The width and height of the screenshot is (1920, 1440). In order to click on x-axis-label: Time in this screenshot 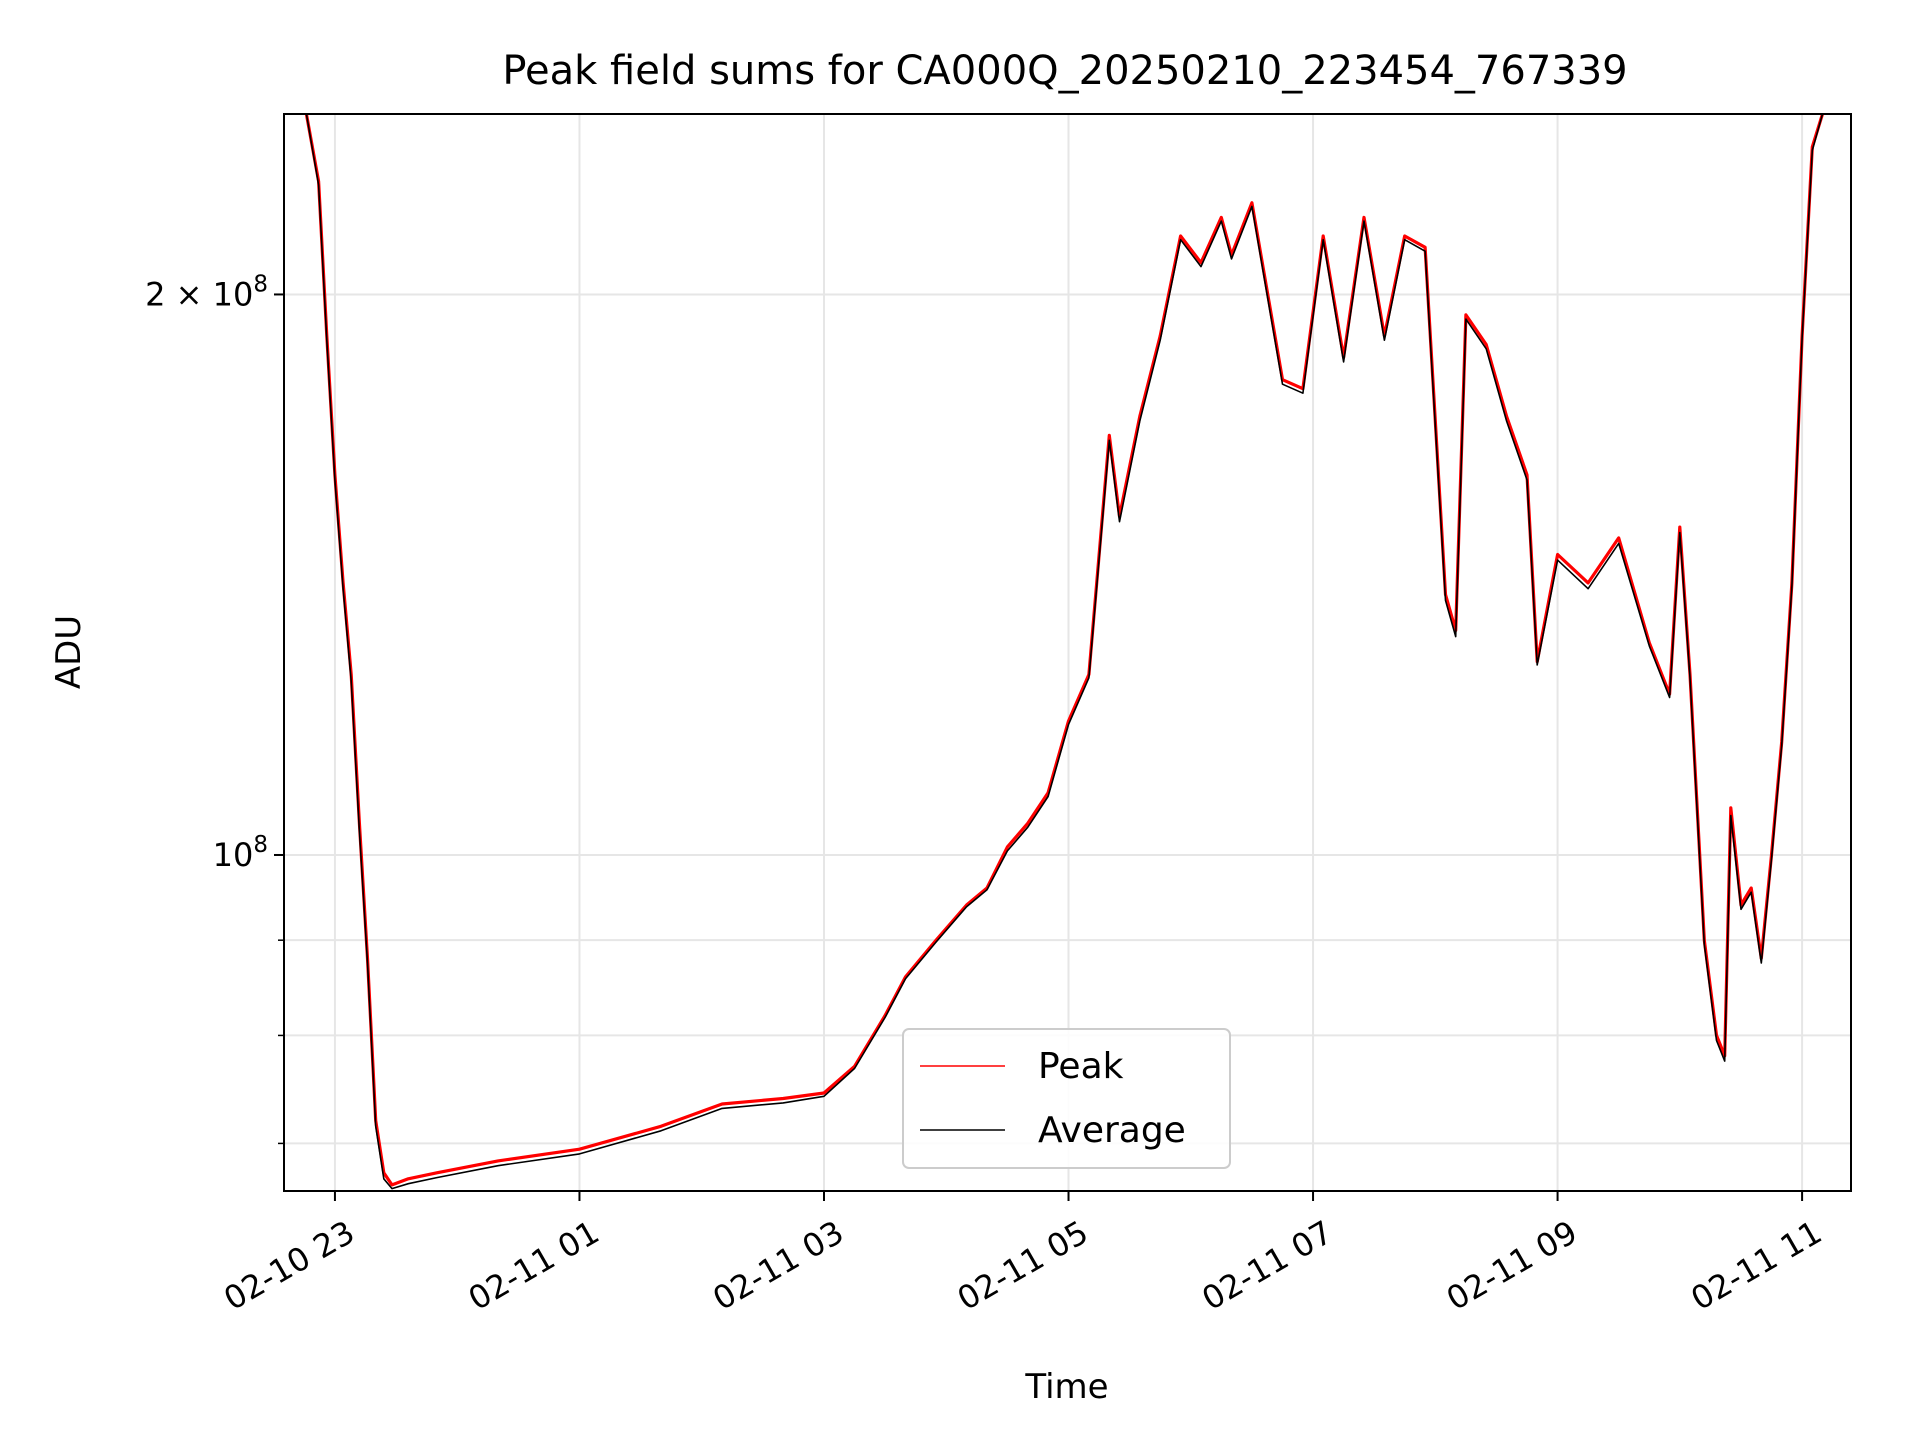, I will do `click(1066, 1387)`.